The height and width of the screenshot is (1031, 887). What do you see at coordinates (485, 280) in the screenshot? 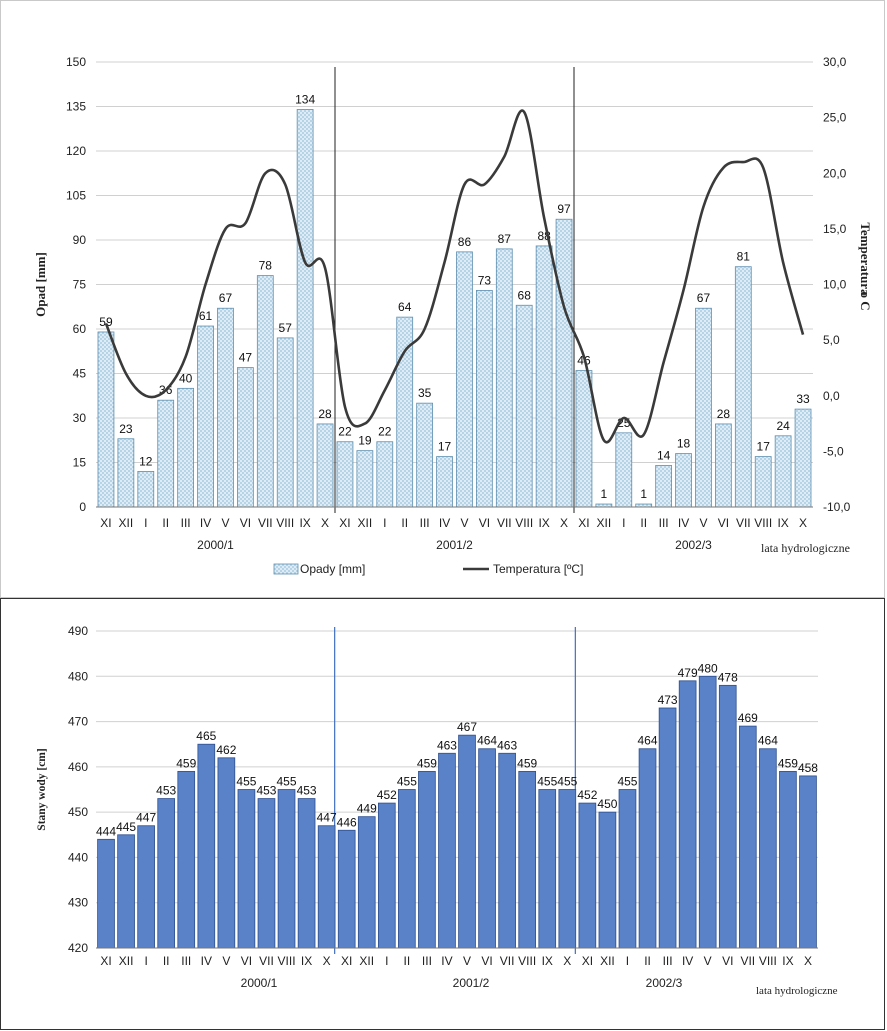
I see `precipitation-value-label: 73` at bounding box center [485, 280].